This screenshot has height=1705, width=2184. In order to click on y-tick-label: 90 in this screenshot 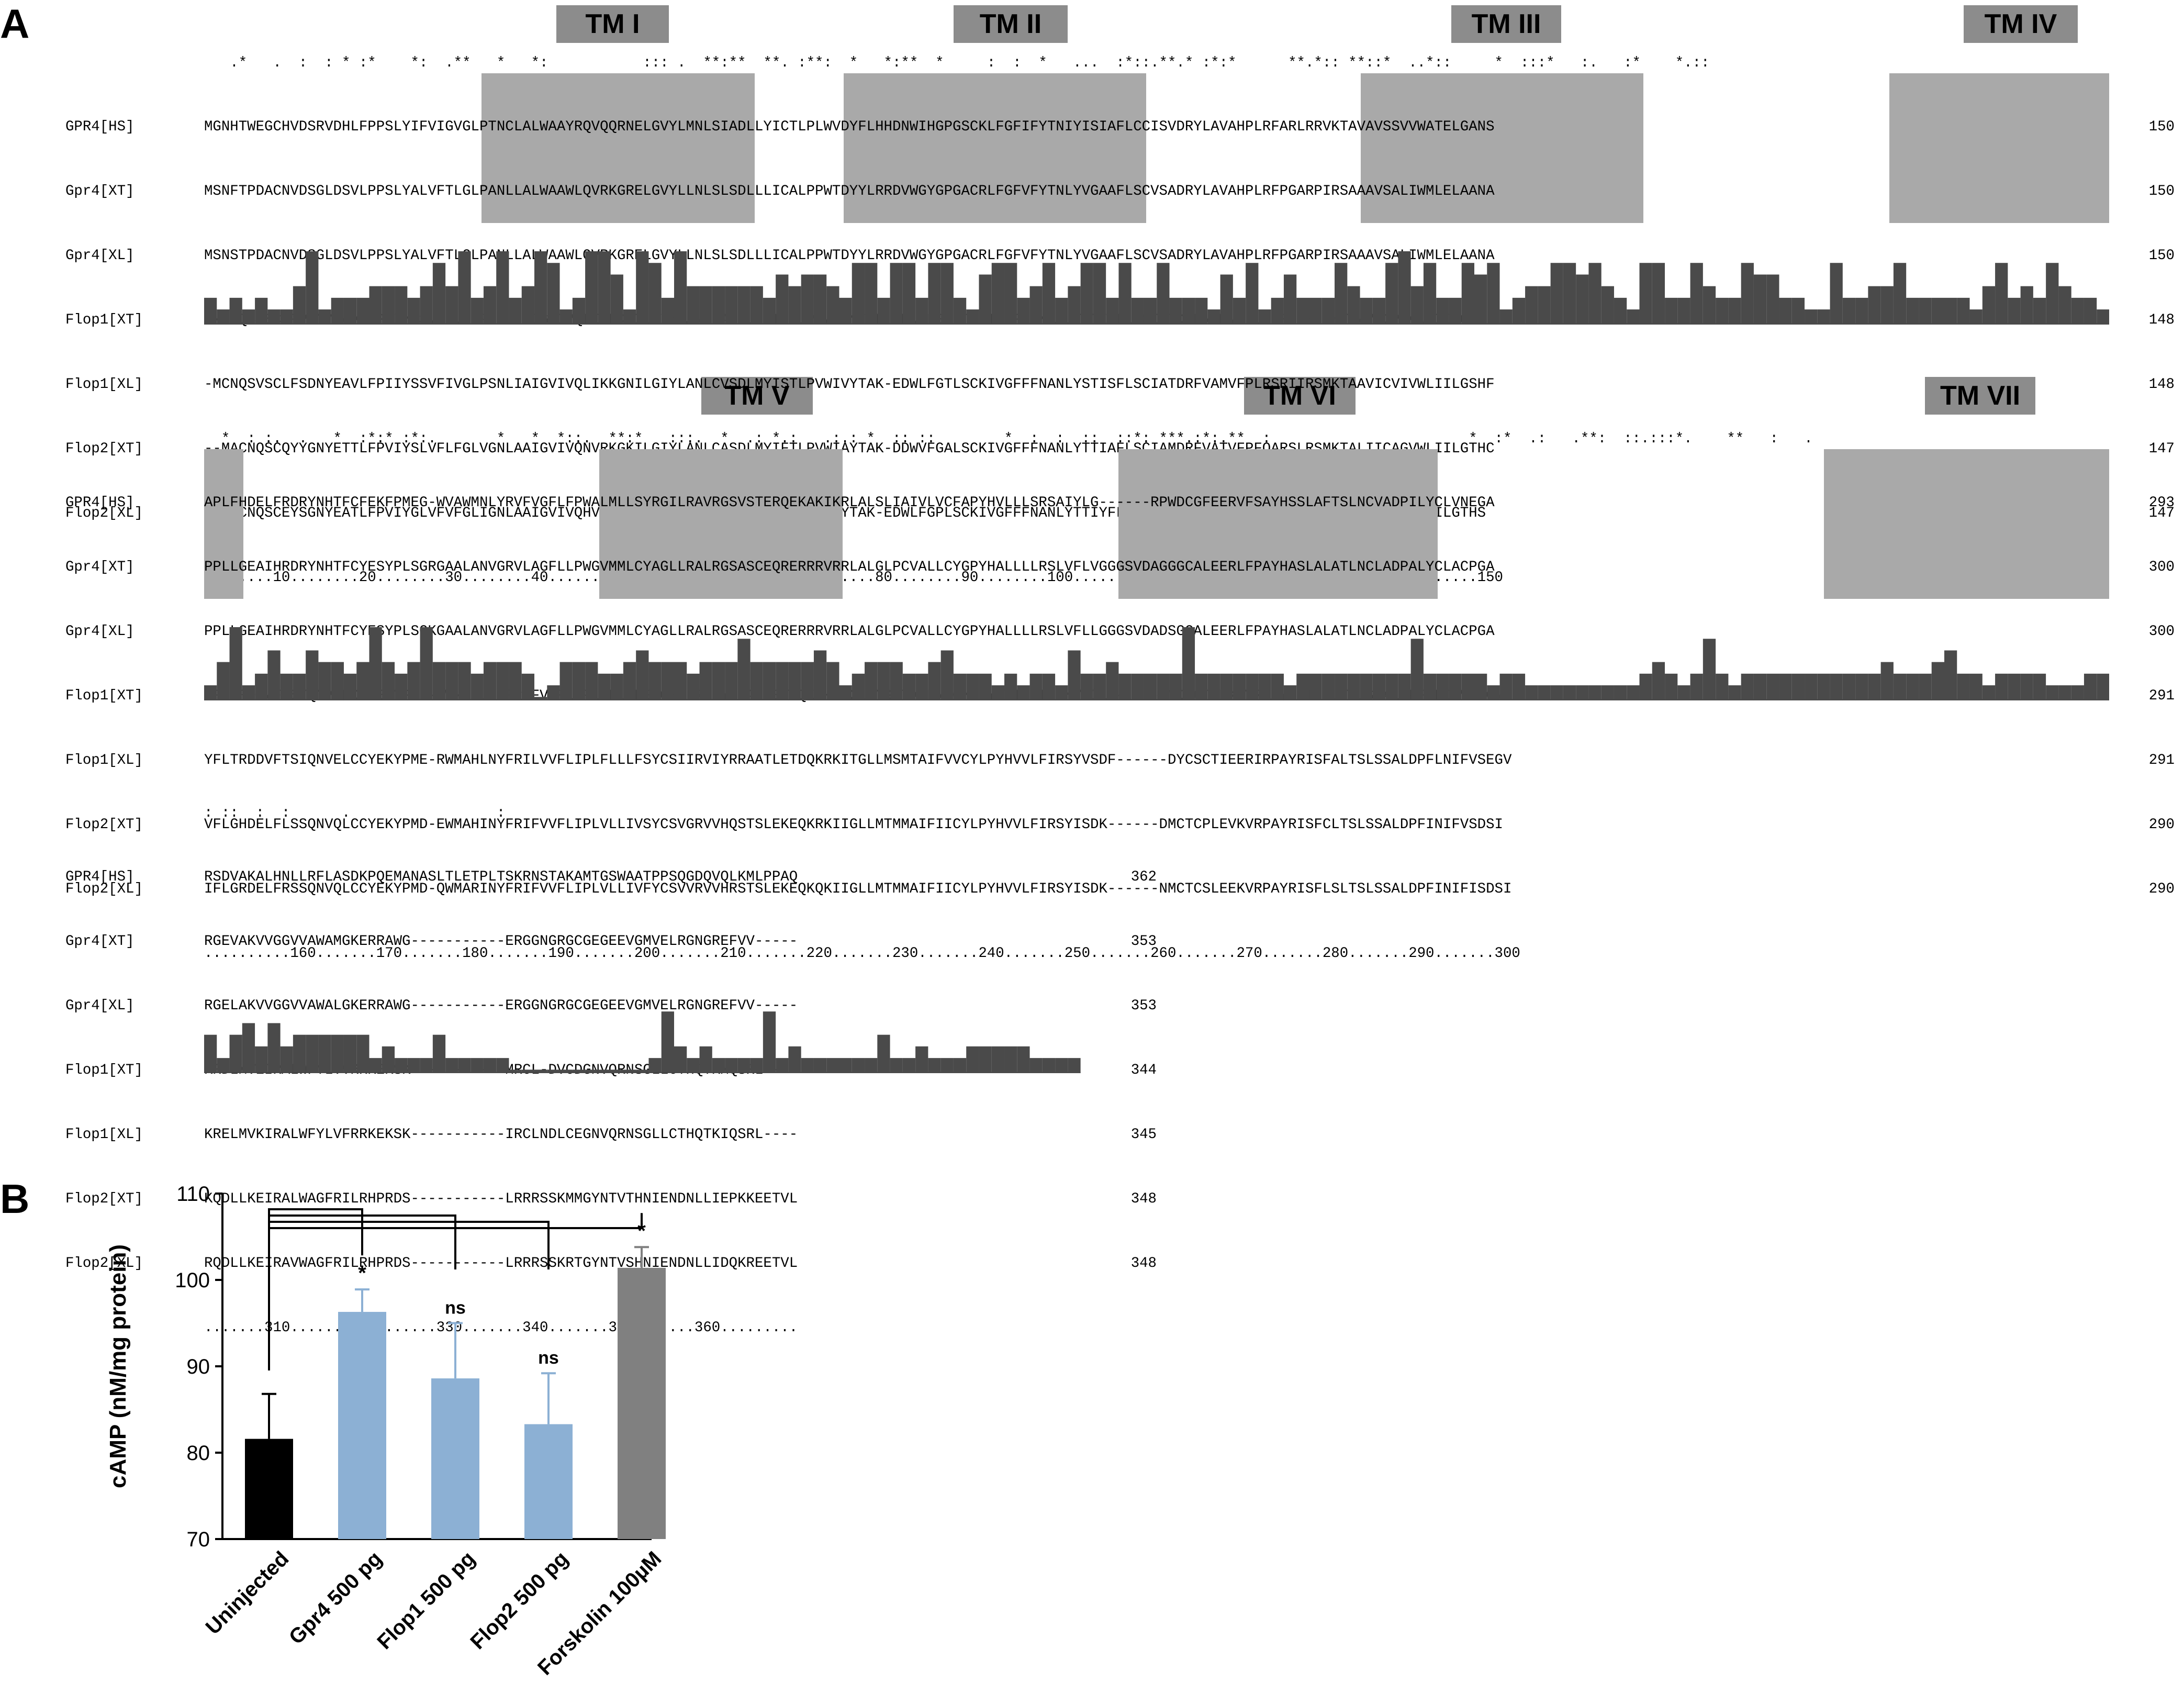, I will do `click(198, 1366)`.